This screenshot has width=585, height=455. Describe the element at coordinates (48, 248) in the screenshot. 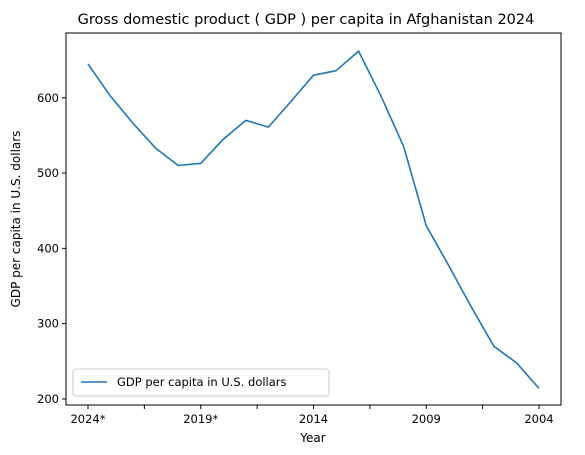

I see `y-tick-label: 400` at that location.